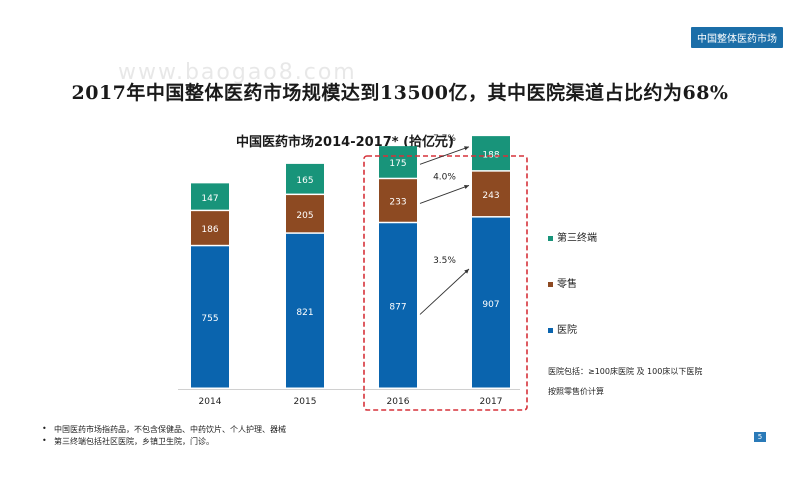  Describe the element at coordinates (491, 402) in the screenshot. I see `tick-label-2017: 2017` at that location.